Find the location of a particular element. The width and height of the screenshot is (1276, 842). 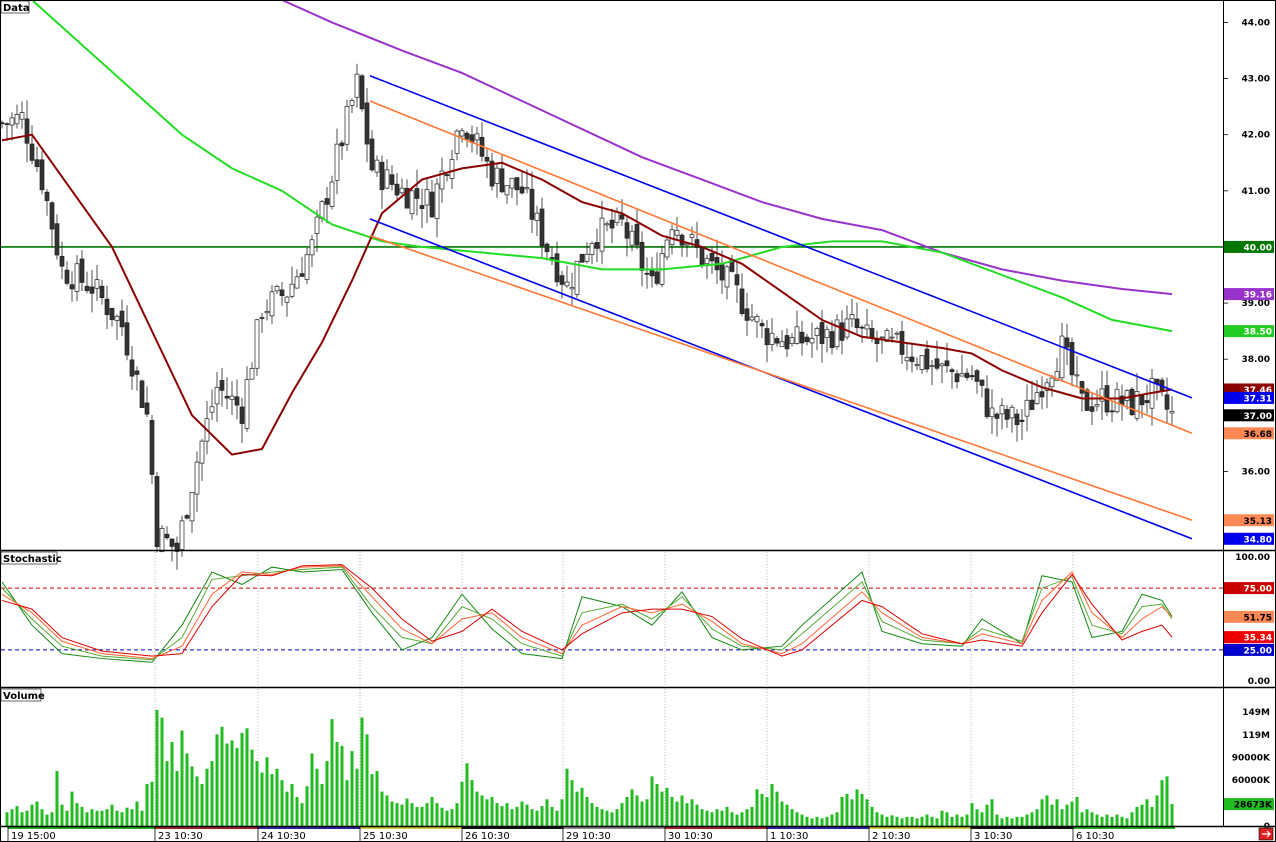

x-tick-label: 6 10:30 is located at coordinates (1095, 836).